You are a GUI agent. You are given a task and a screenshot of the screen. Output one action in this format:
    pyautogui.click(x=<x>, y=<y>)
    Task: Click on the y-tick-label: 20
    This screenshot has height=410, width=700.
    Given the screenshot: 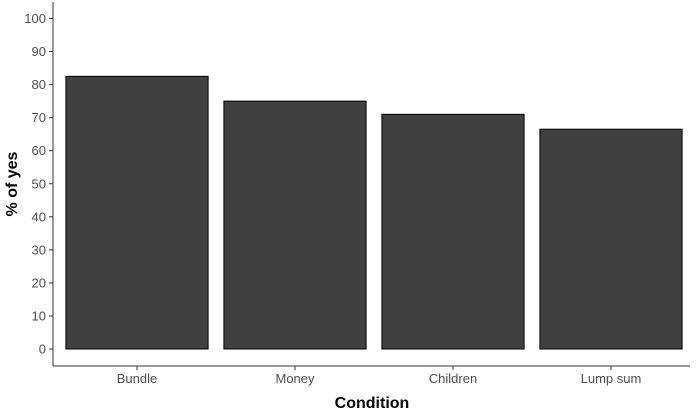 What is the action you would take?
    pyautogui.click(x=39, y=282)
    